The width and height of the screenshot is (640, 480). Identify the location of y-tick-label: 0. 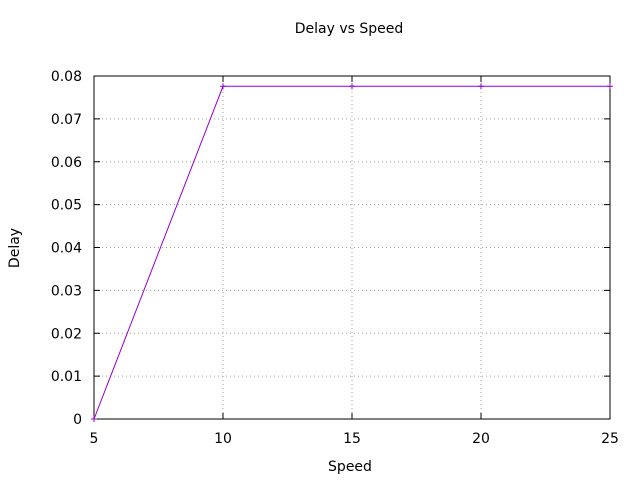
(77, 420).